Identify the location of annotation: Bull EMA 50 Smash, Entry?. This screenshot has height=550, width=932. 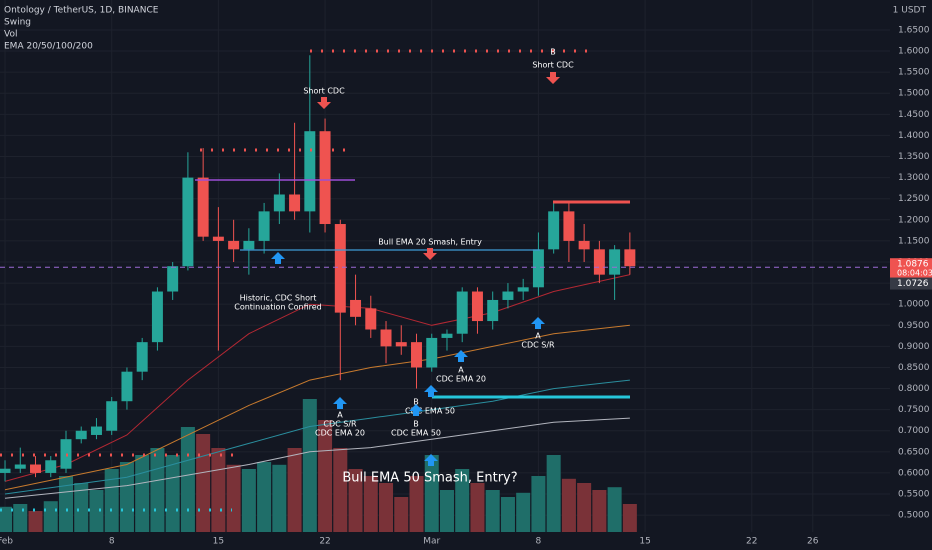
(429, 478).